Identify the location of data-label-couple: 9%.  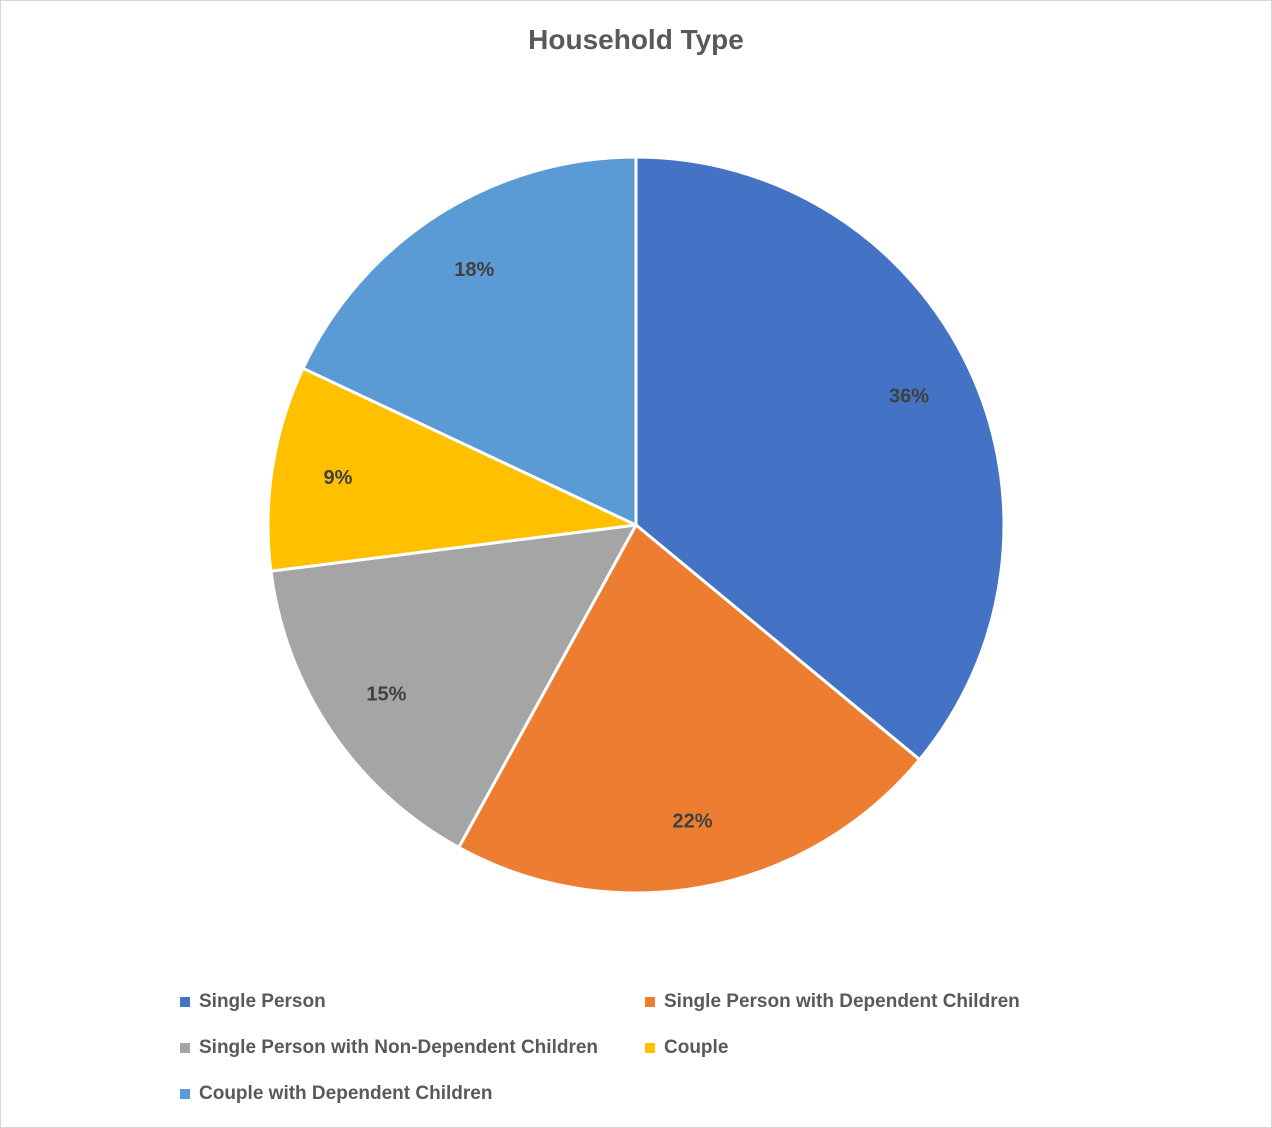
(338, 478).